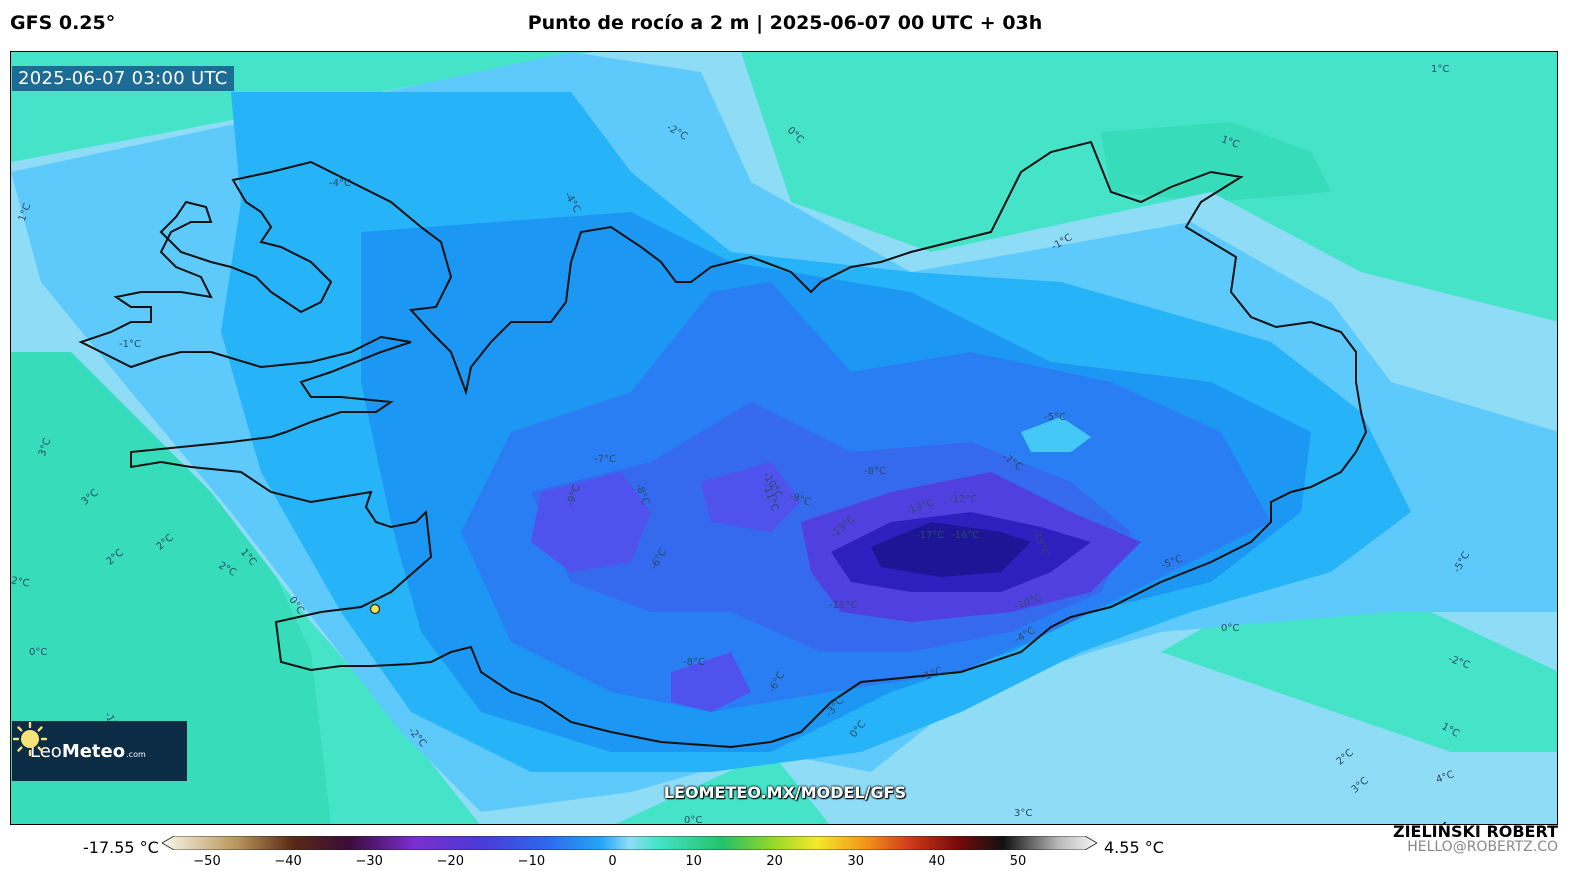 The height and width of the screenshot is (871, 1570). What do you see at coordinates (930, 535) in the screenshot?
I see `contour-label: -17°C` at bounding box center [930, 535].